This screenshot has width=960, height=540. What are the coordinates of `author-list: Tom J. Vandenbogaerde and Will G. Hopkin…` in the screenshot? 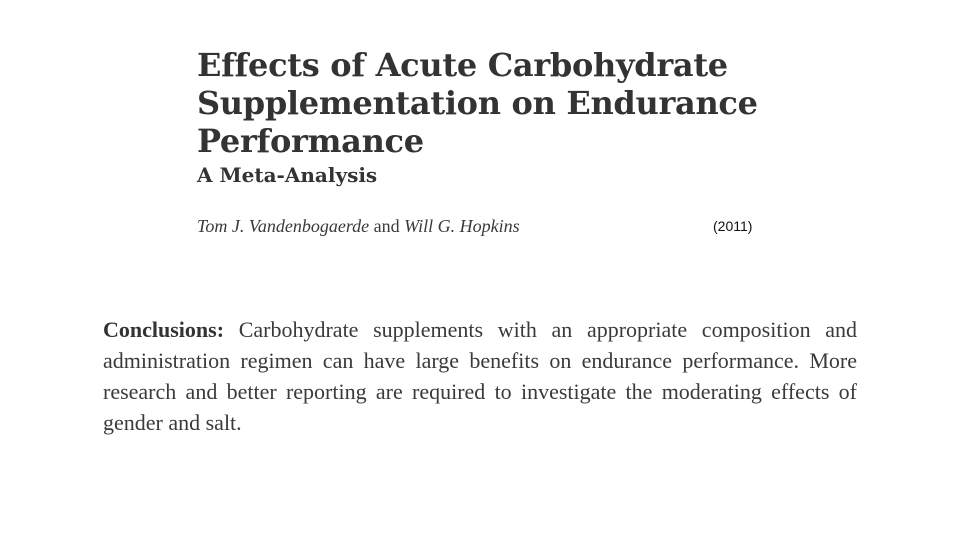 It's located at (358, 226).